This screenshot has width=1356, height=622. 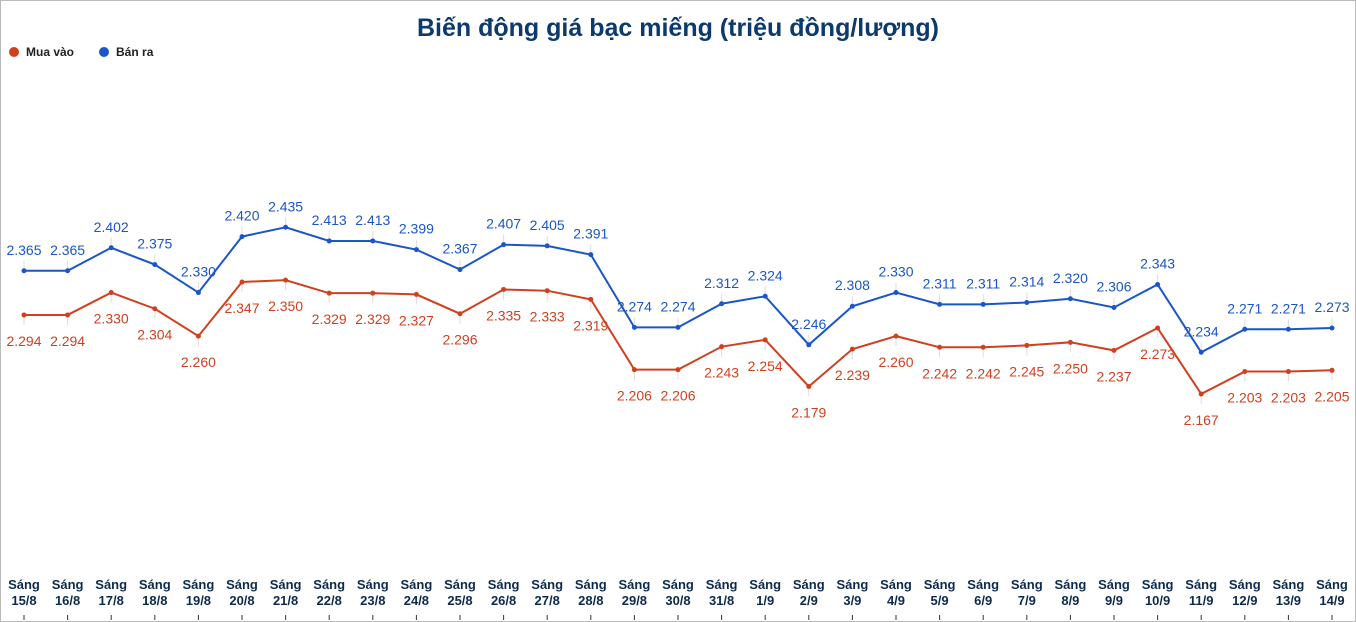 I want to click on data-label: 2.407, so click(x=503, y=224).